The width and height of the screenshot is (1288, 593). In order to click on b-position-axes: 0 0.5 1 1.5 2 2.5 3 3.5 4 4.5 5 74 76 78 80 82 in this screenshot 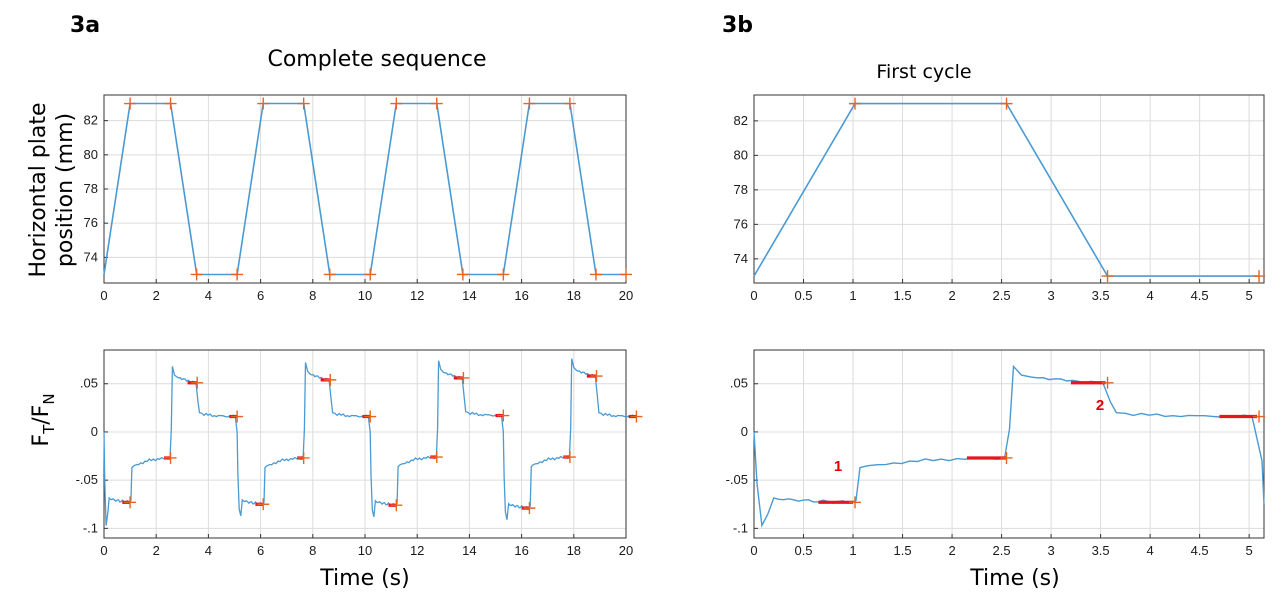, I will do `click(999, 198)`.